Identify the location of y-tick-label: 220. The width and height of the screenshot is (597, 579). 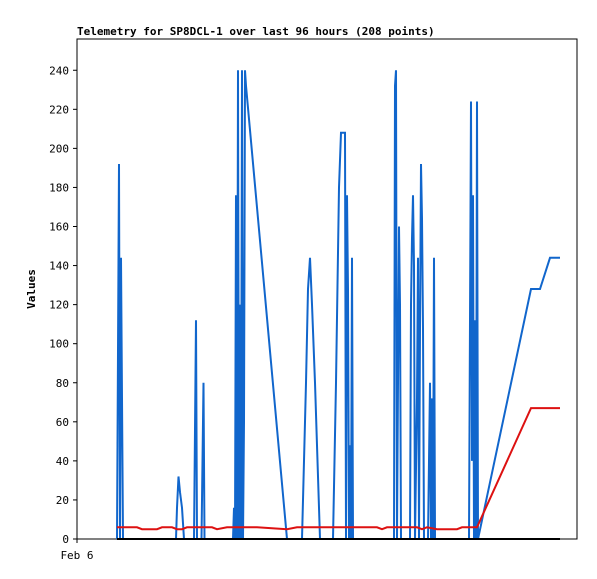
(59, 109).